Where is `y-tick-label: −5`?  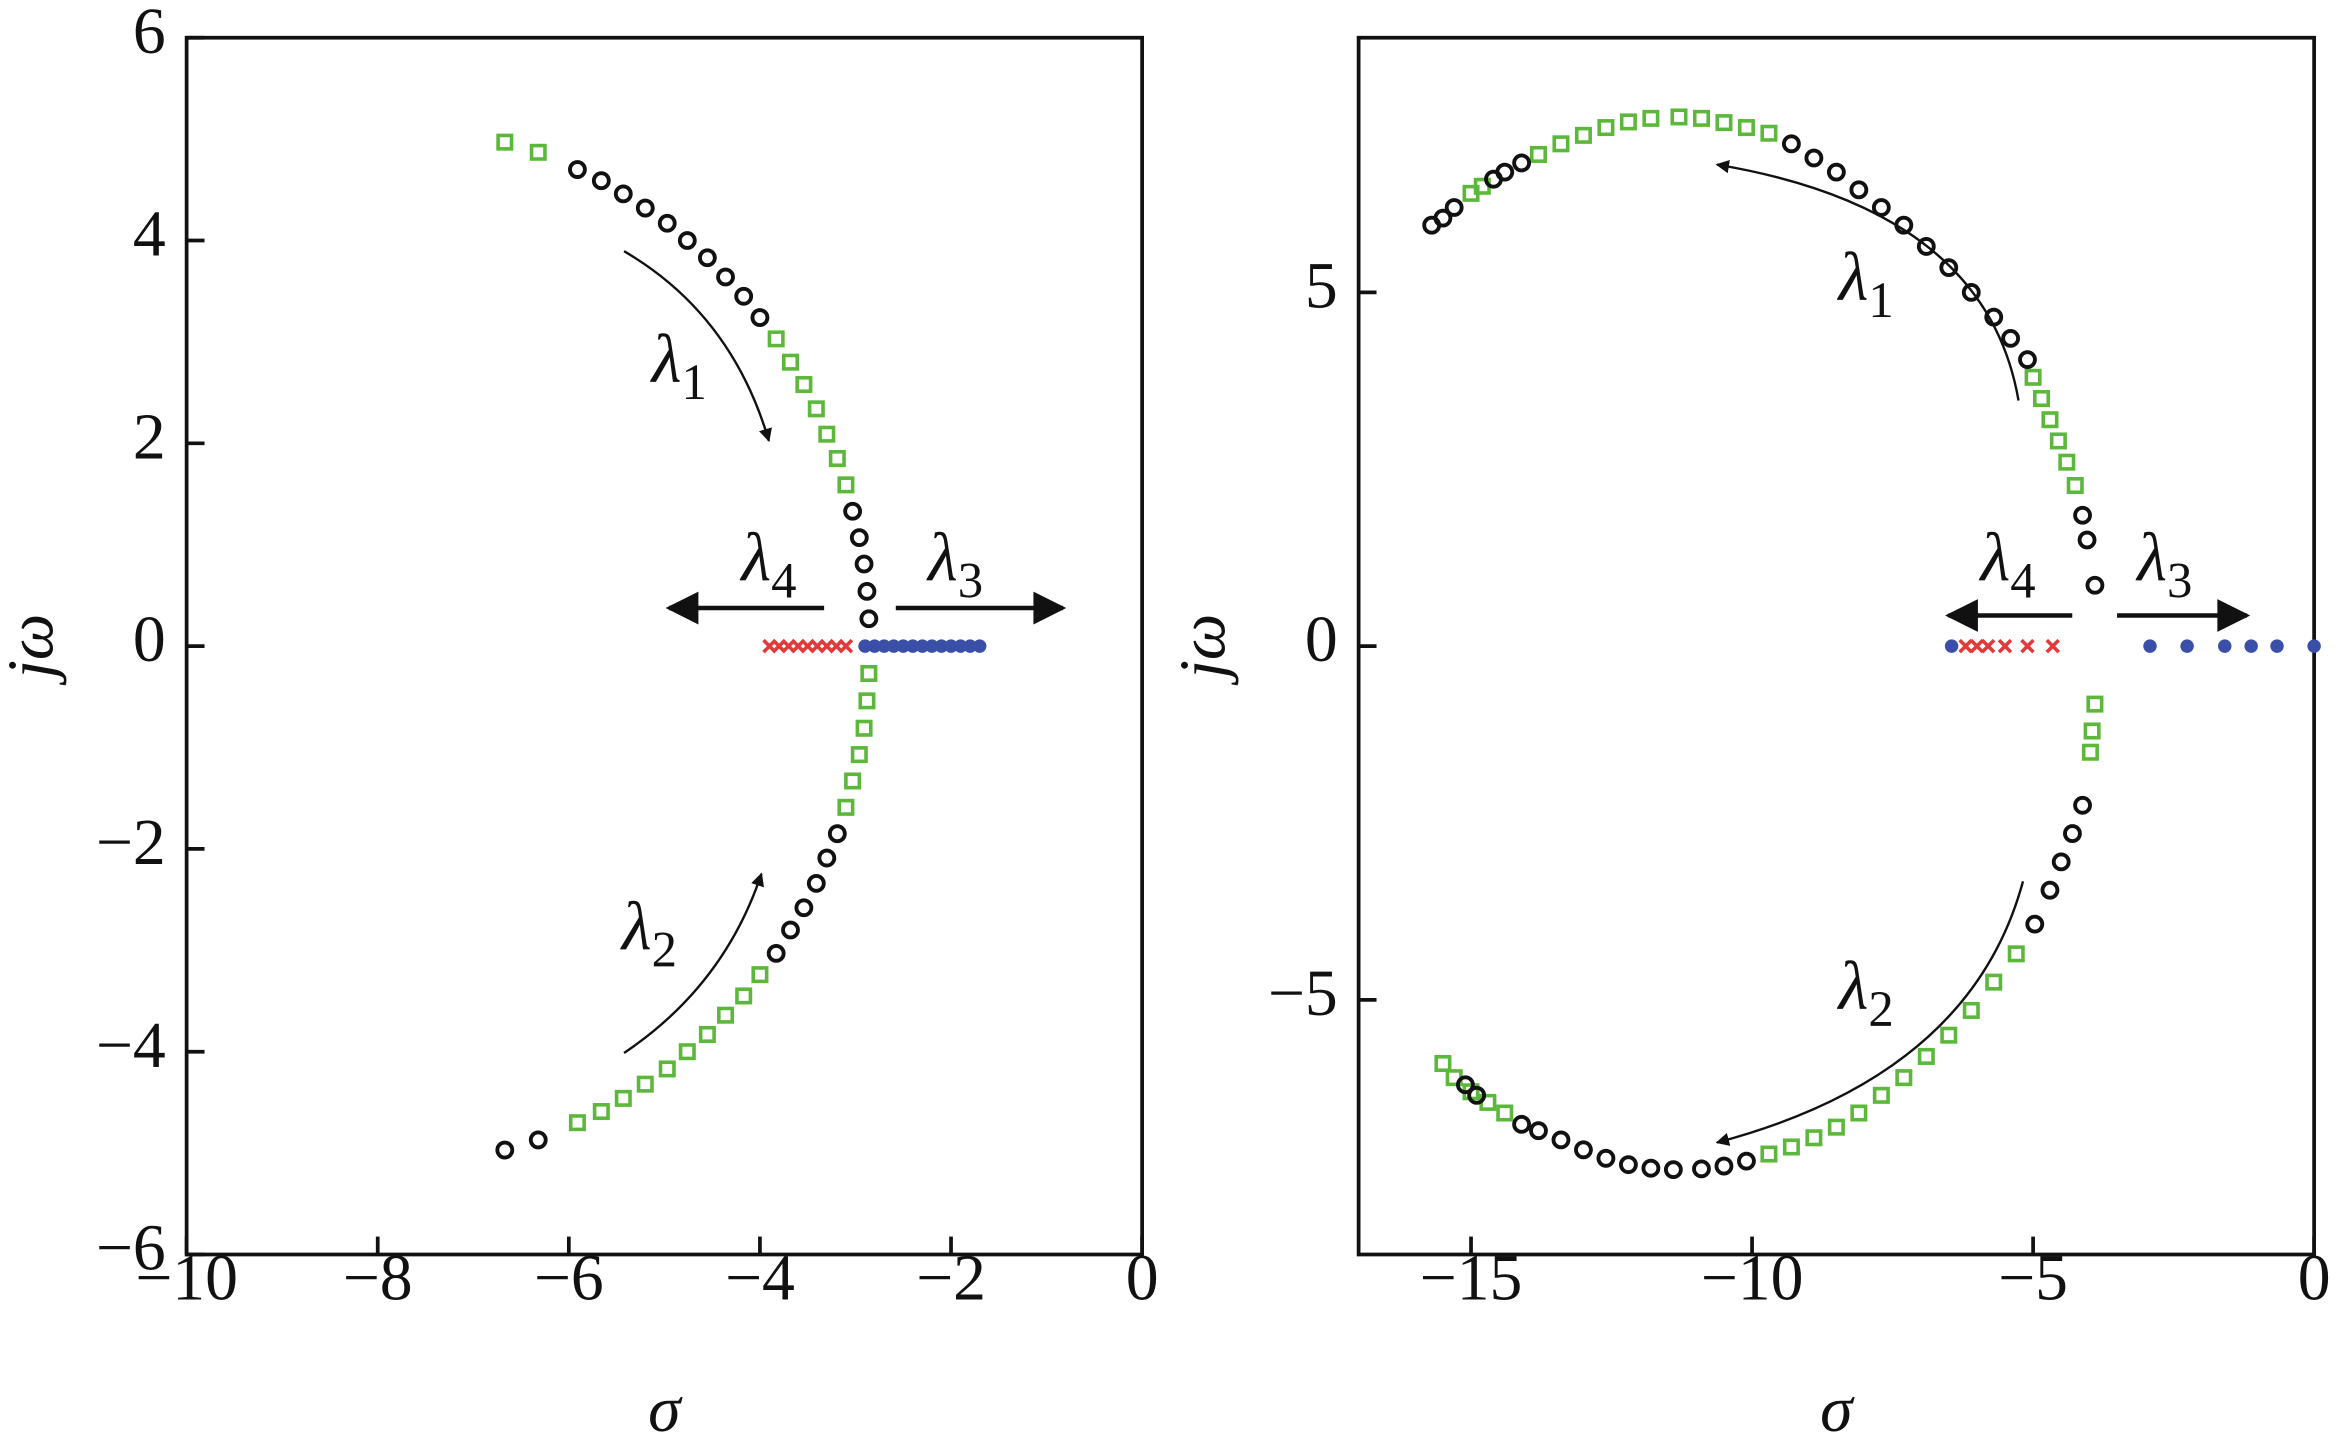
y-tick-label: −5 is located at coordinates (1303, 993).